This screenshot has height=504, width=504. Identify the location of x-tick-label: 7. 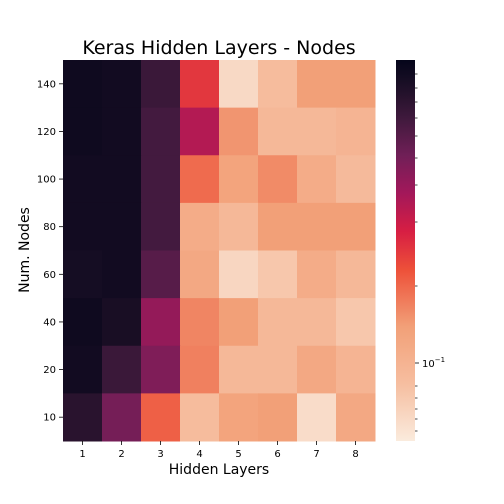
(316, 454).